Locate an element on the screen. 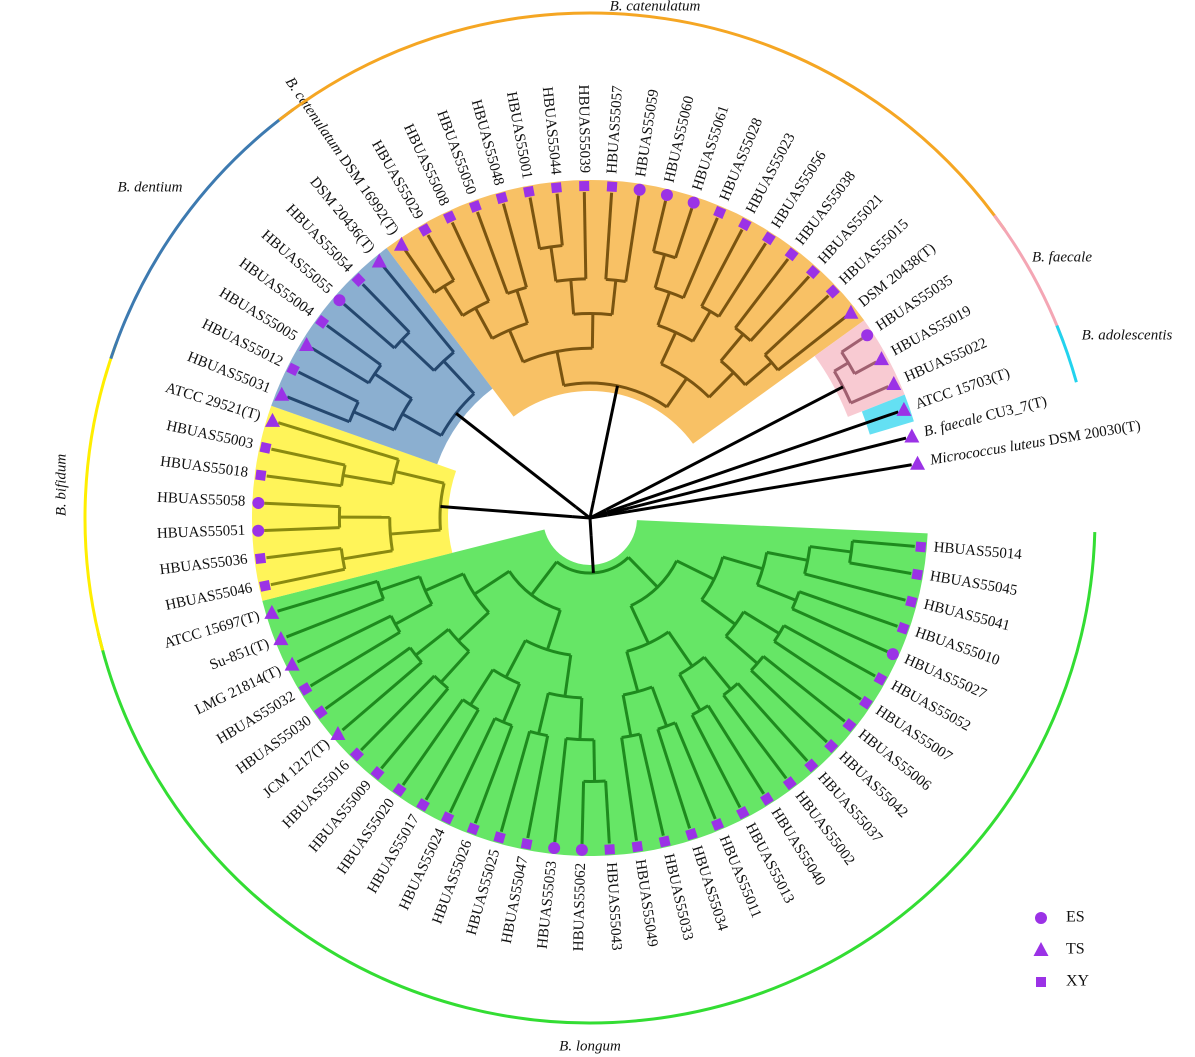 The image size is (1195, 1057). leaf-label: HBUAS55003 is located at coordinates (210, 435).